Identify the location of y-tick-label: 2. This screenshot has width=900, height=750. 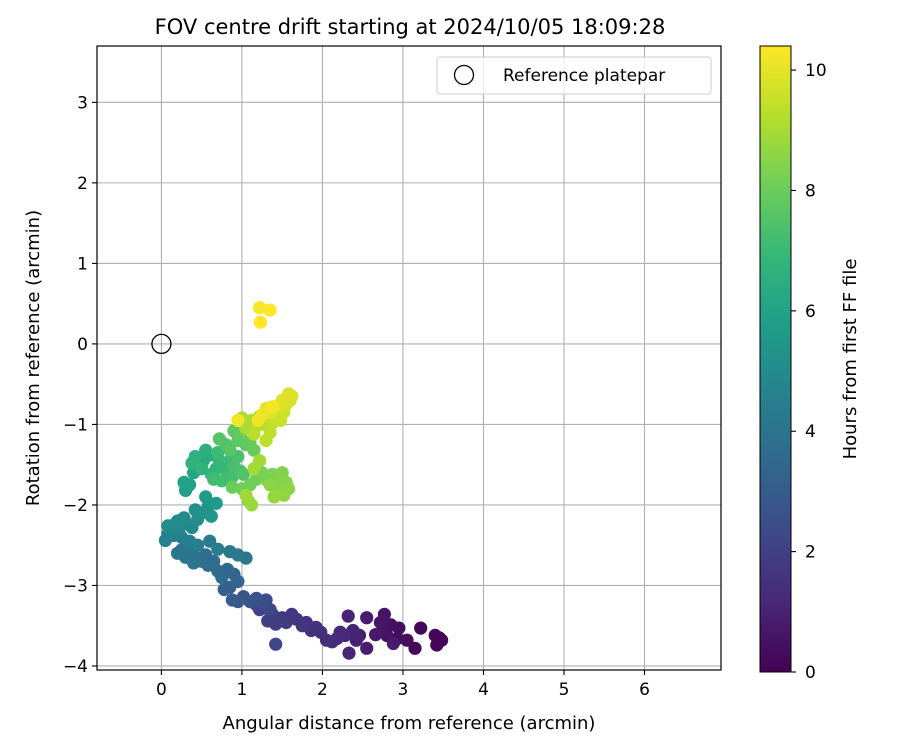
(82, 184).